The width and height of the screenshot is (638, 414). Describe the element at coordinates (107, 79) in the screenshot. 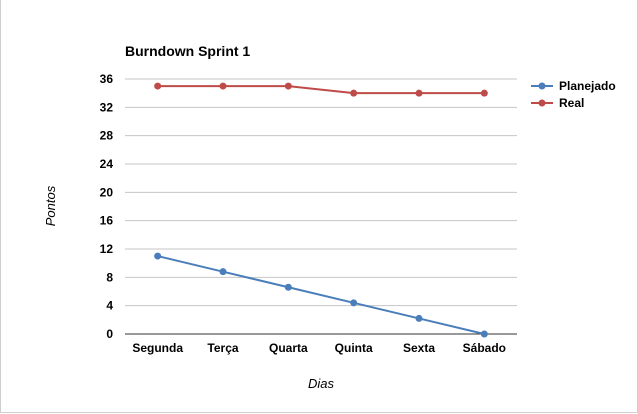

I see `y-tick-label: 36` at that location.